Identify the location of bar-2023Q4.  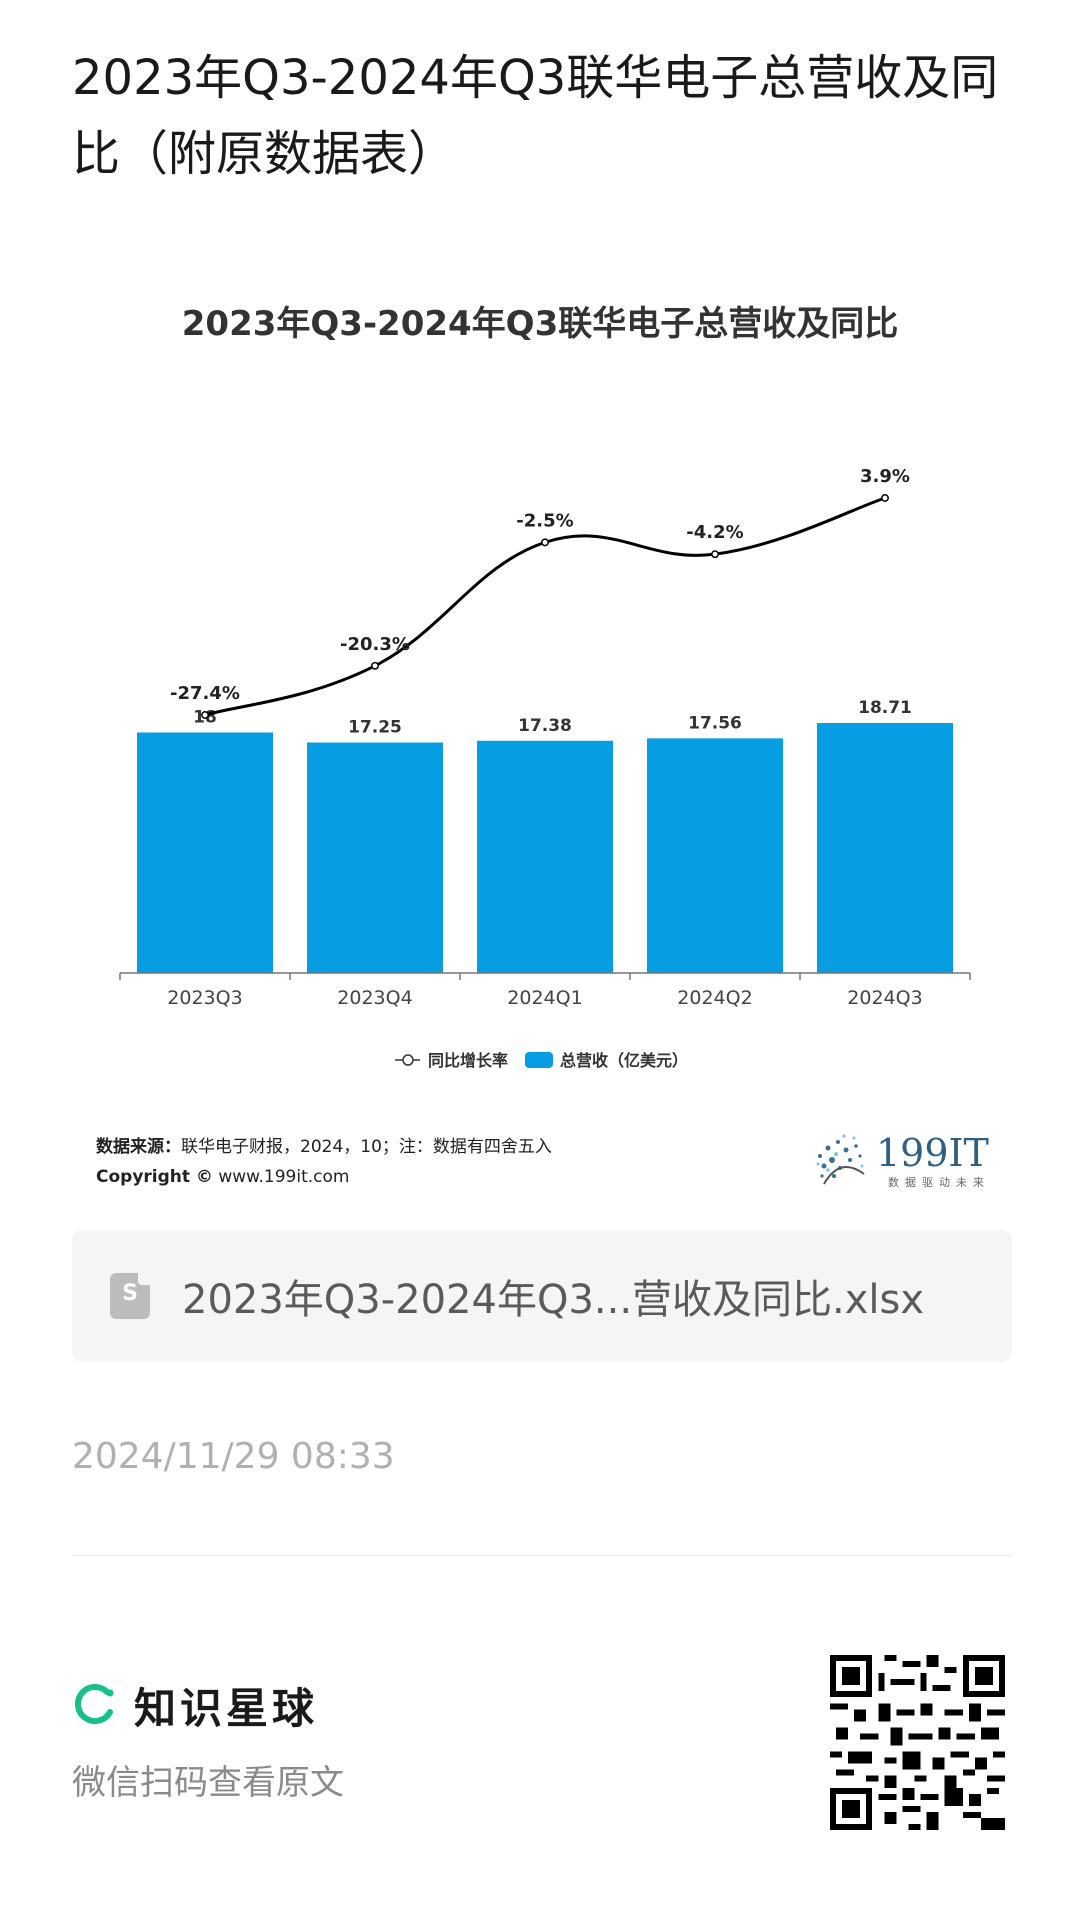
(375, 857).